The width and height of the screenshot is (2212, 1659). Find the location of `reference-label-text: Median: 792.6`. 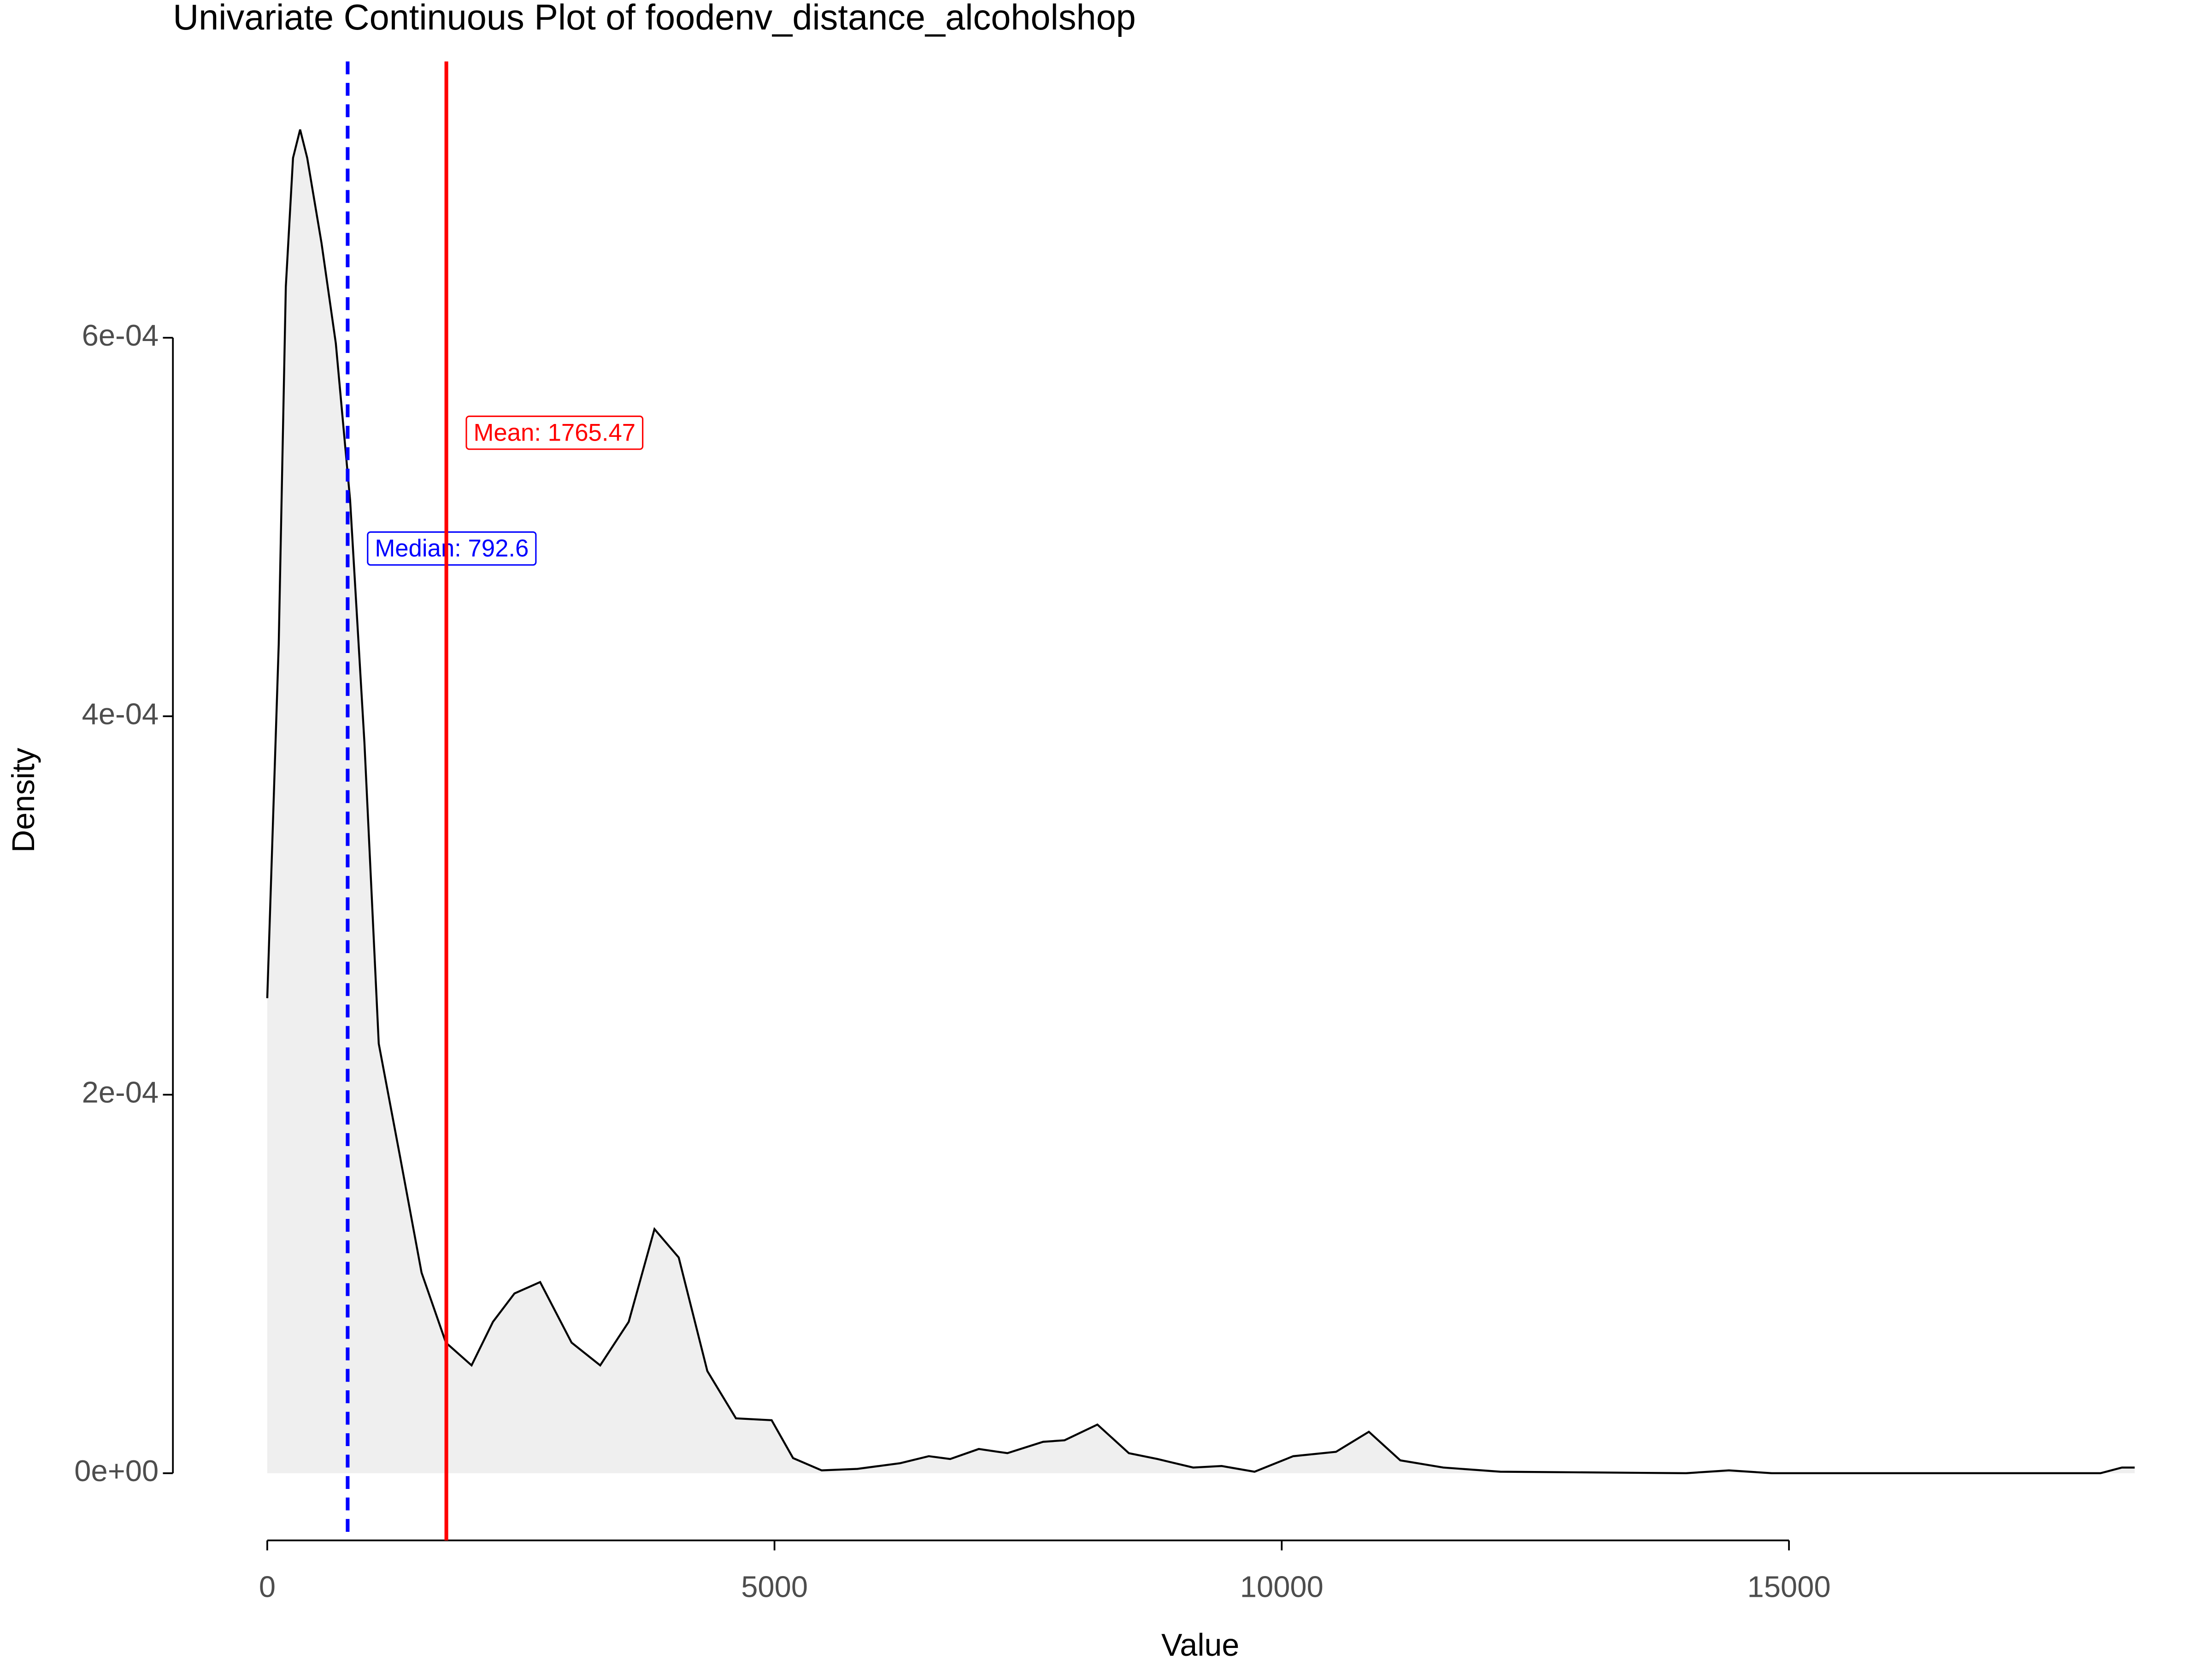

reference-label-text: Median: 792.6 is located at coordinates (452, 548).